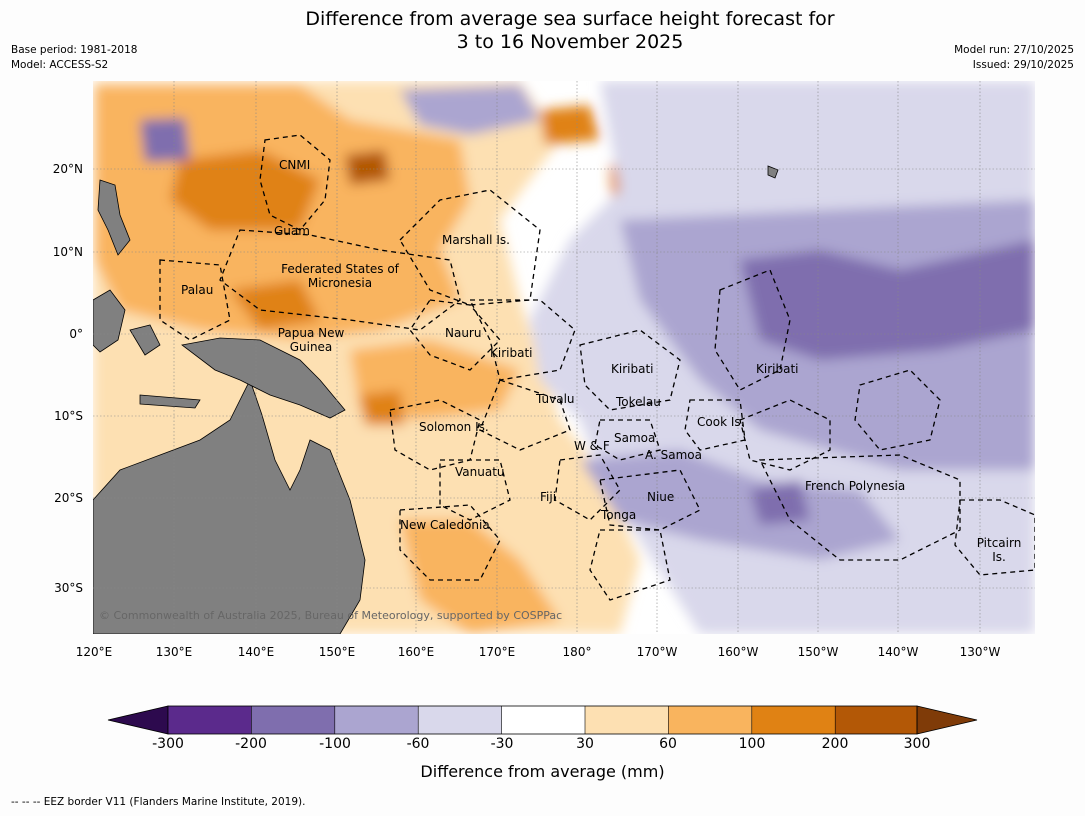  I want to click on label-kiribati-east: Kiribati, so click(777, 369).